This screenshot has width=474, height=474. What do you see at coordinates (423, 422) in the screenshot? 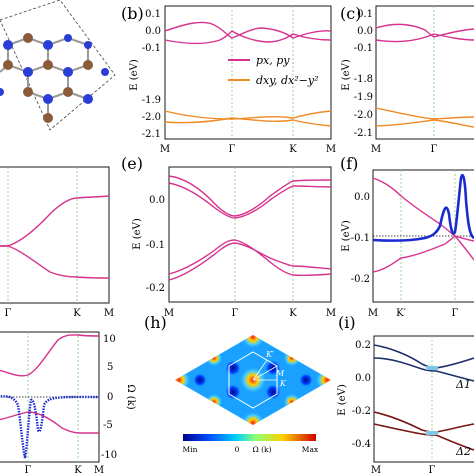
I see `series-i-dn1` at bounding box center [423, 422].